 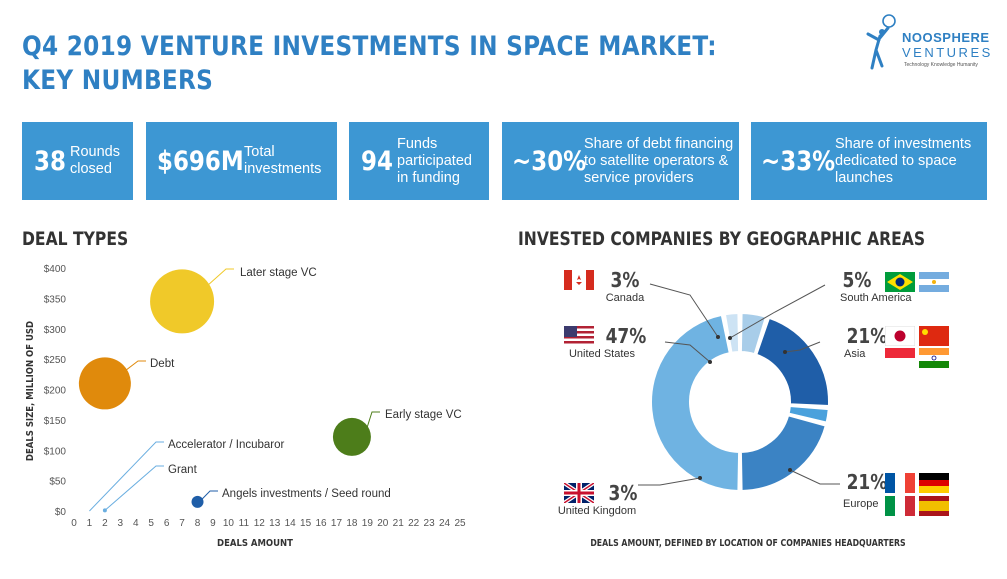 I want to click on y-axis-label: DEALS SIZE, MILLION OF USD, so click(x=30, y=391).